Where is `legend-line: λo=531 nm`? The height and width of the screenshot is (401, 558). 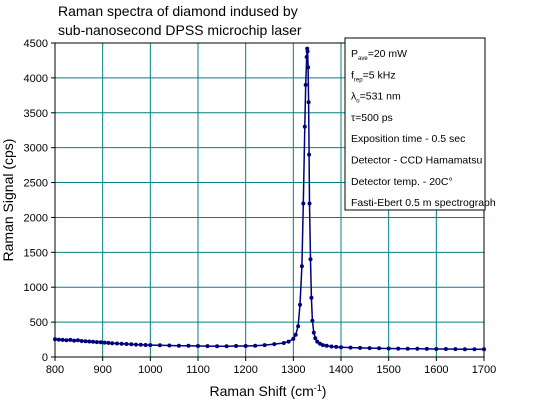 legend-line: λo=531 nm is located at coordinates (376, 98).